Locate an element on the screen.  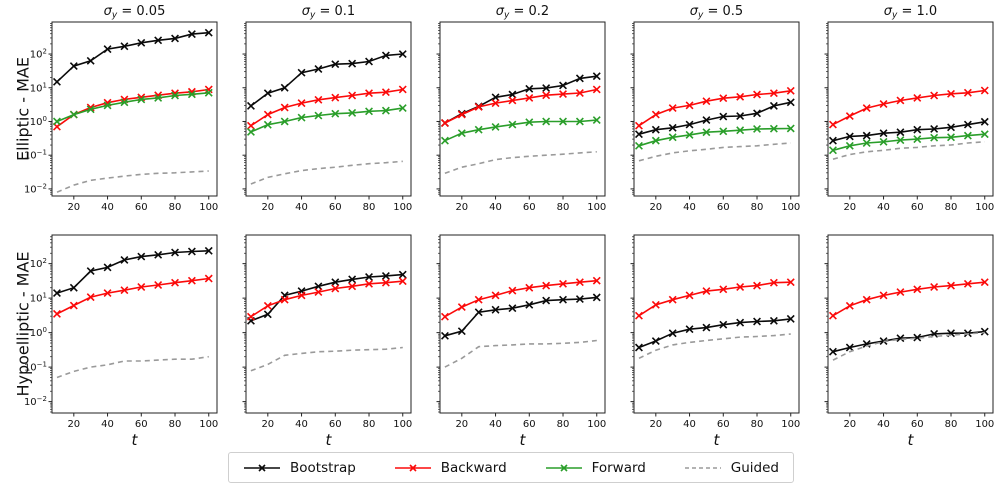
legend-sample-guided is located at coordinates (702, 467).